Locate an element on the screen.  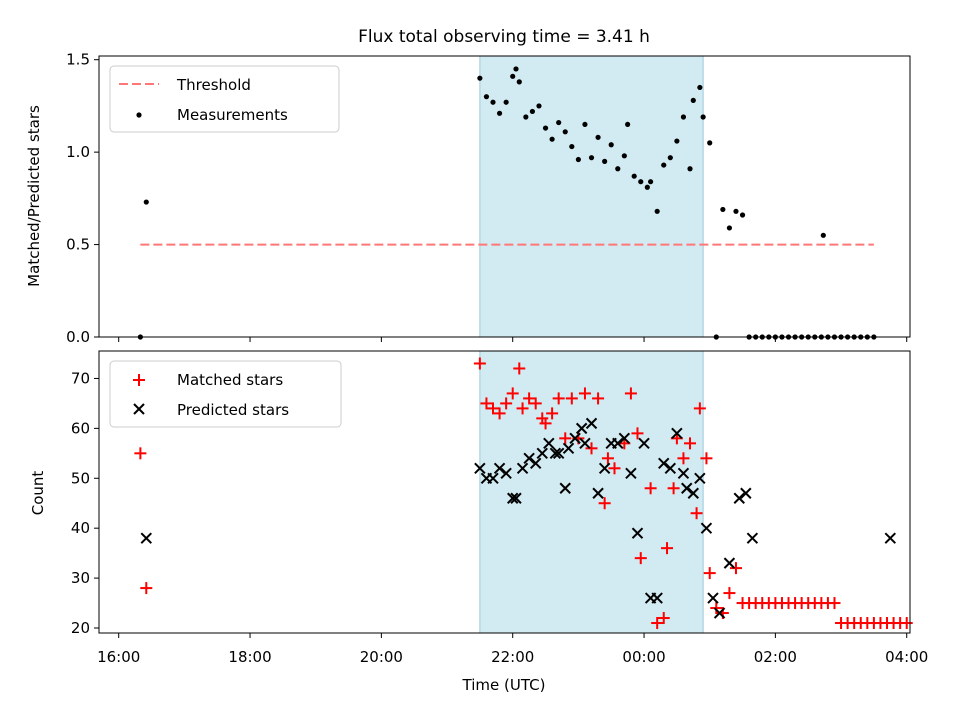
count-x-ticks: 16:00 18:00 20:00 22:00 00:00 02:00 04:00 is located at coordinates (512, 649).